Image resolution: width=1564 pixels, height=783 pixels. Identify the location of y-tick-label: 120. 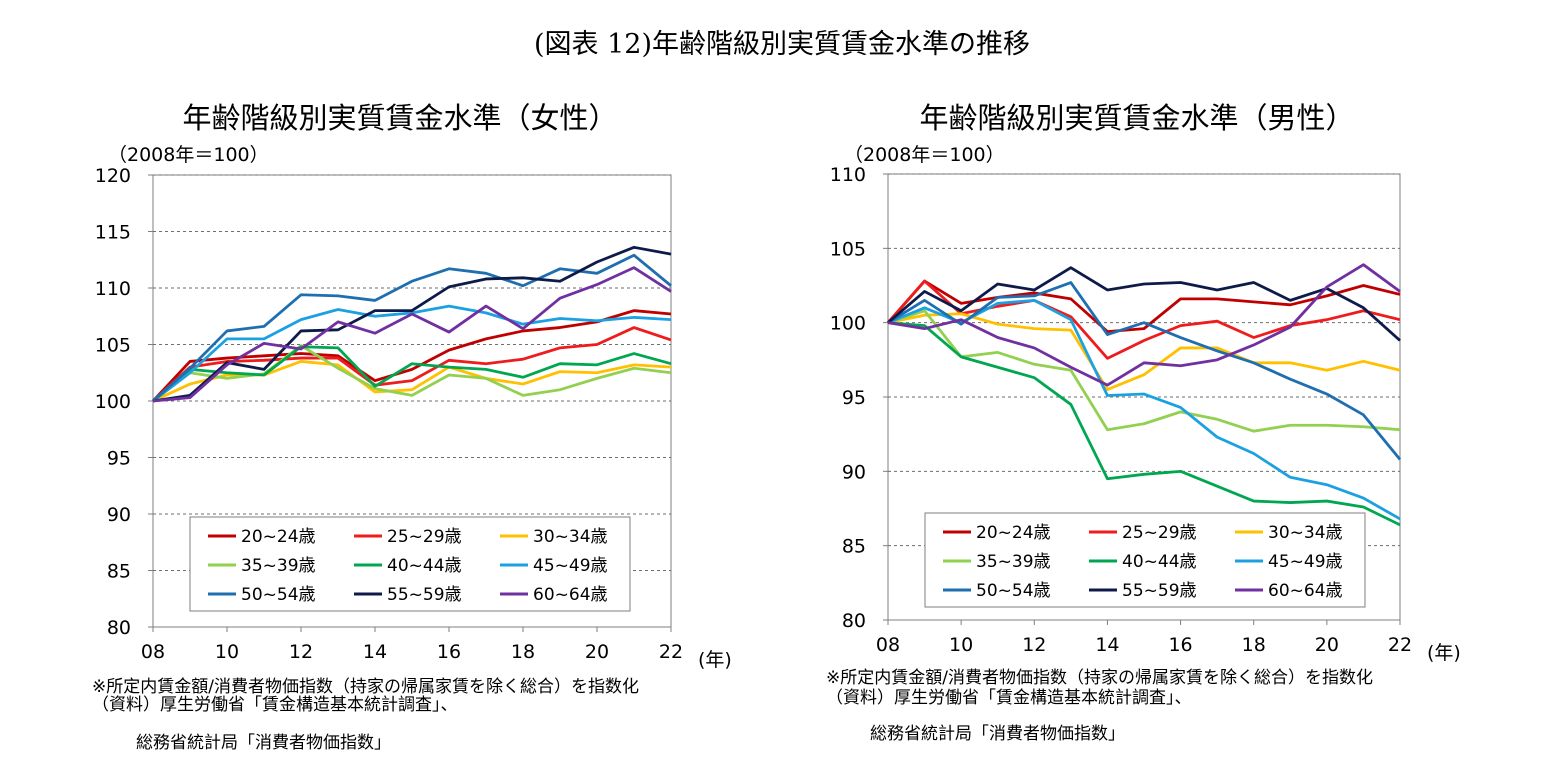
(113, 176).